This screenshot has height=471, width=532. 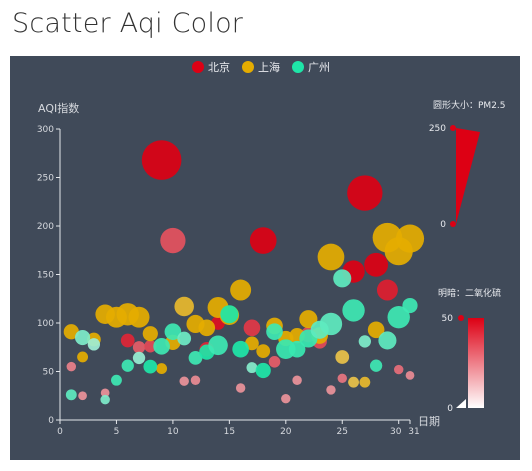 What do you see at coordinates (219, 67) in the screenshot?
I see `legend-label-beijing: 北京` at bounding box center [219, 67].